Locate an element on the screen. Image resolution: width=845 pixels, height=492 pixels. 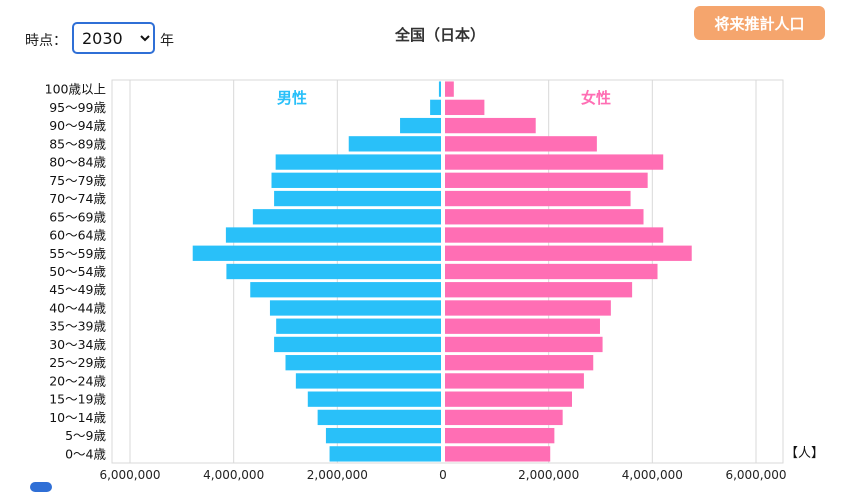
age-group-label: 70〜74歳 is located at coordinates (77, 198).